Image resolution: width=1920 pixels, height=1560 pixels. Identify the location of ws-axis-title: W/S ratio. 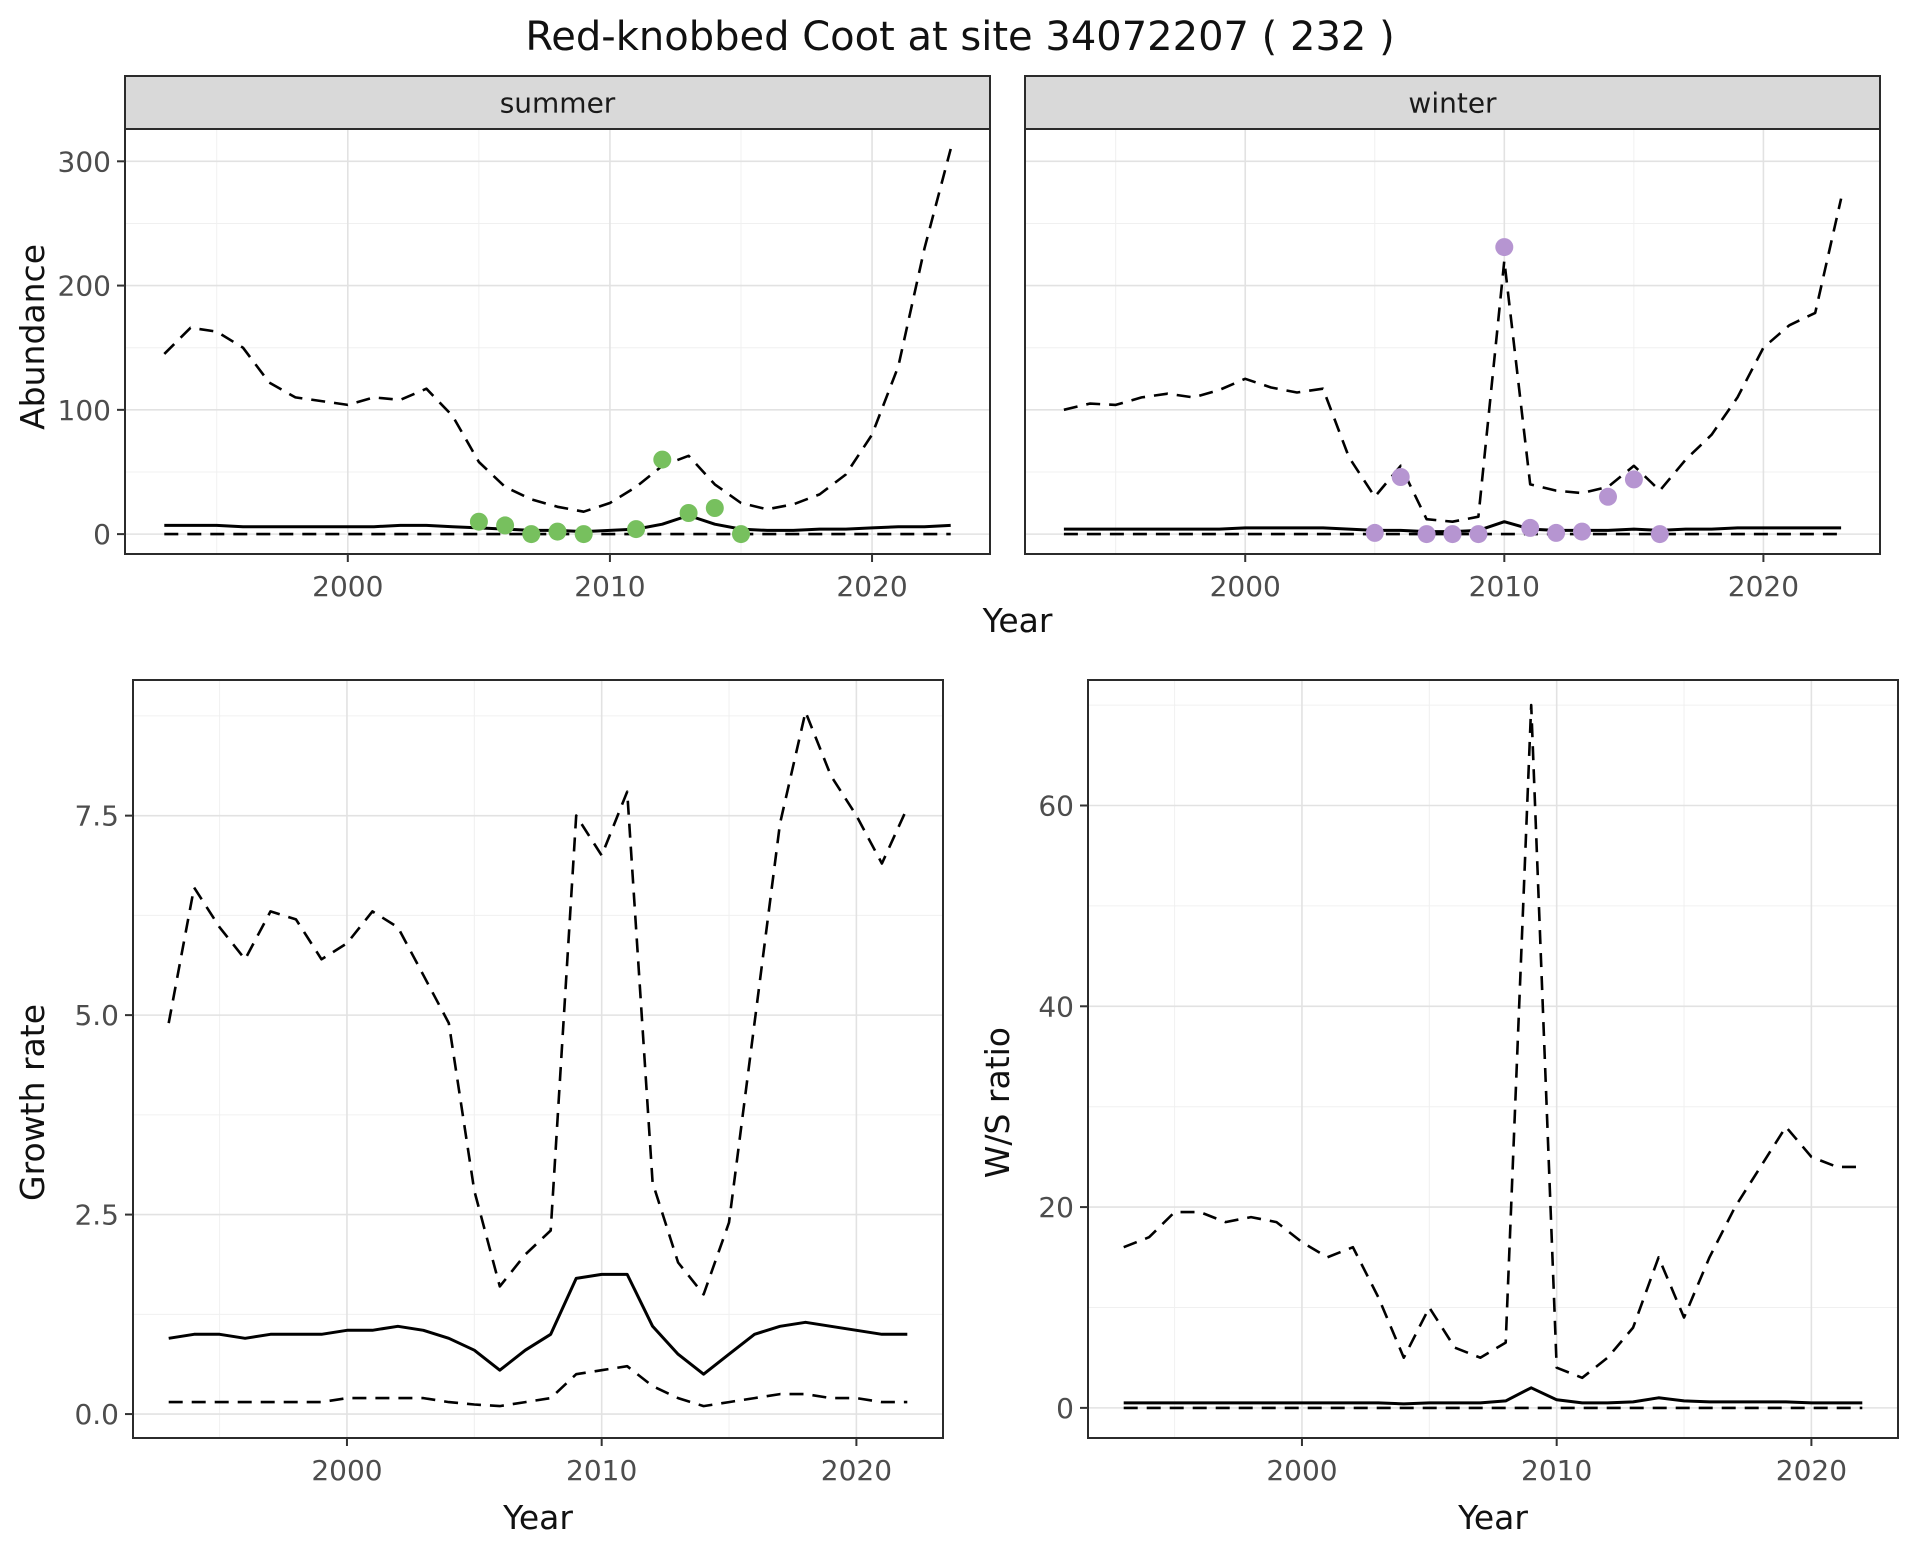
(997, 1102).